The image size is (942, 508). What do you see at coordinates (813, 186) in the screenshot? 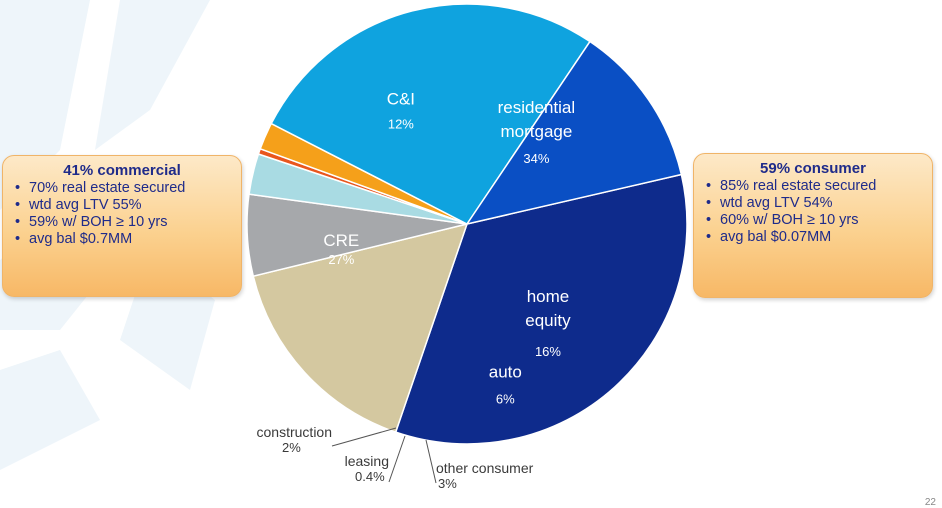
I see `consumer-item: 85% real estate secured` at bounding box center [813, 186].